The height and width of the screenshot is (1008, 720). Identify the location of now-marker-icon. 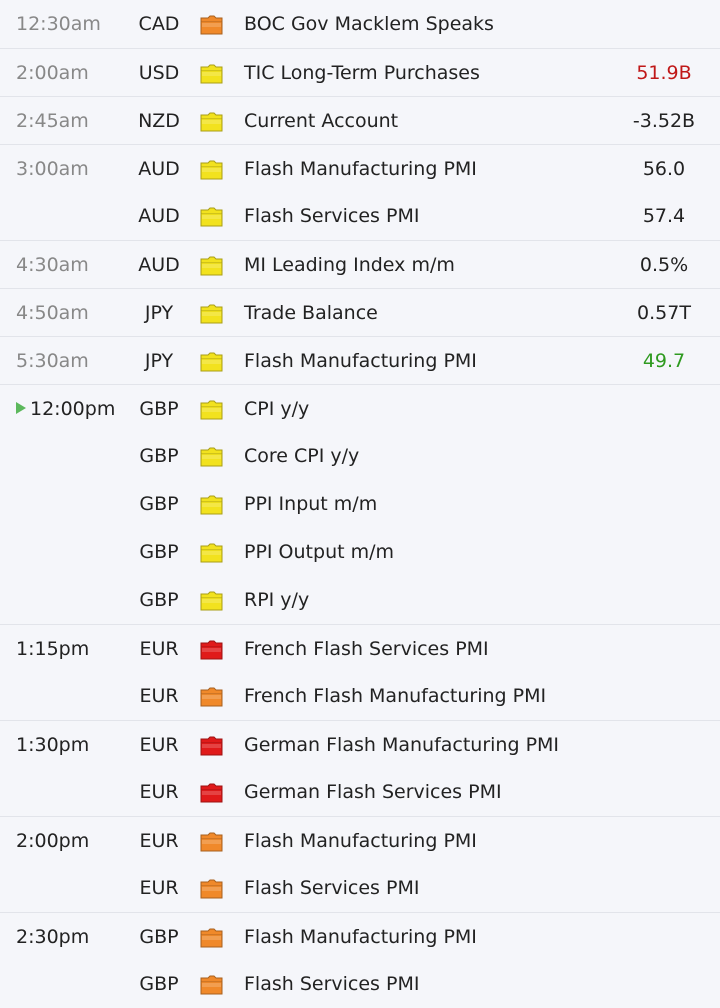
(21, 408).